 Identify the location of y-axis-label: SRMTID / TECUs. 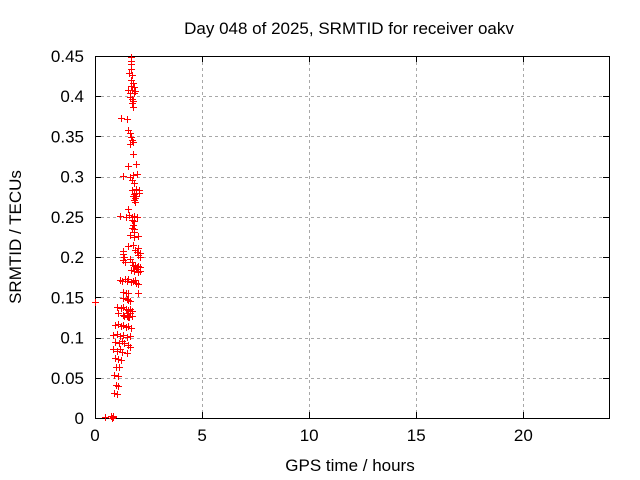
(15, 237).